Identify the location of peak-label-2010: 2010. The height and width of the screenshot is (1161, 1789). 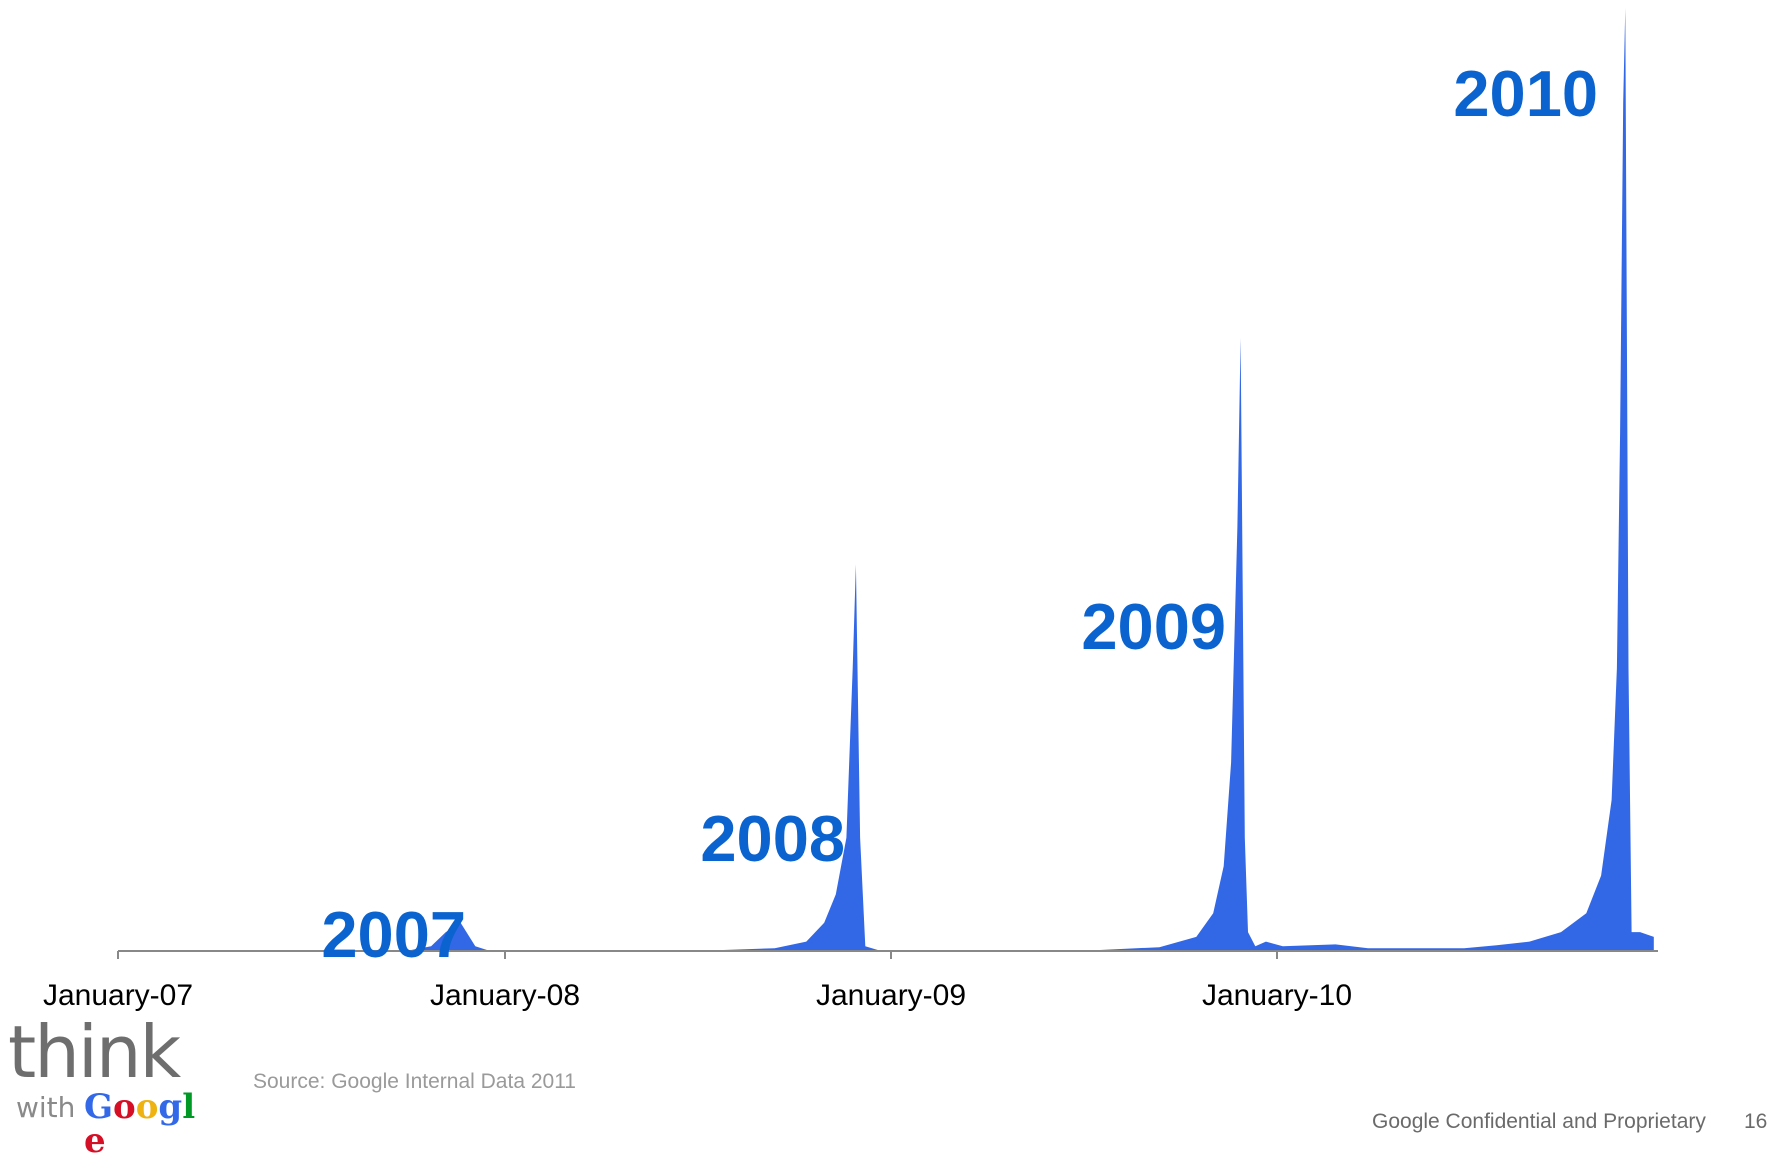
(1525, 93).